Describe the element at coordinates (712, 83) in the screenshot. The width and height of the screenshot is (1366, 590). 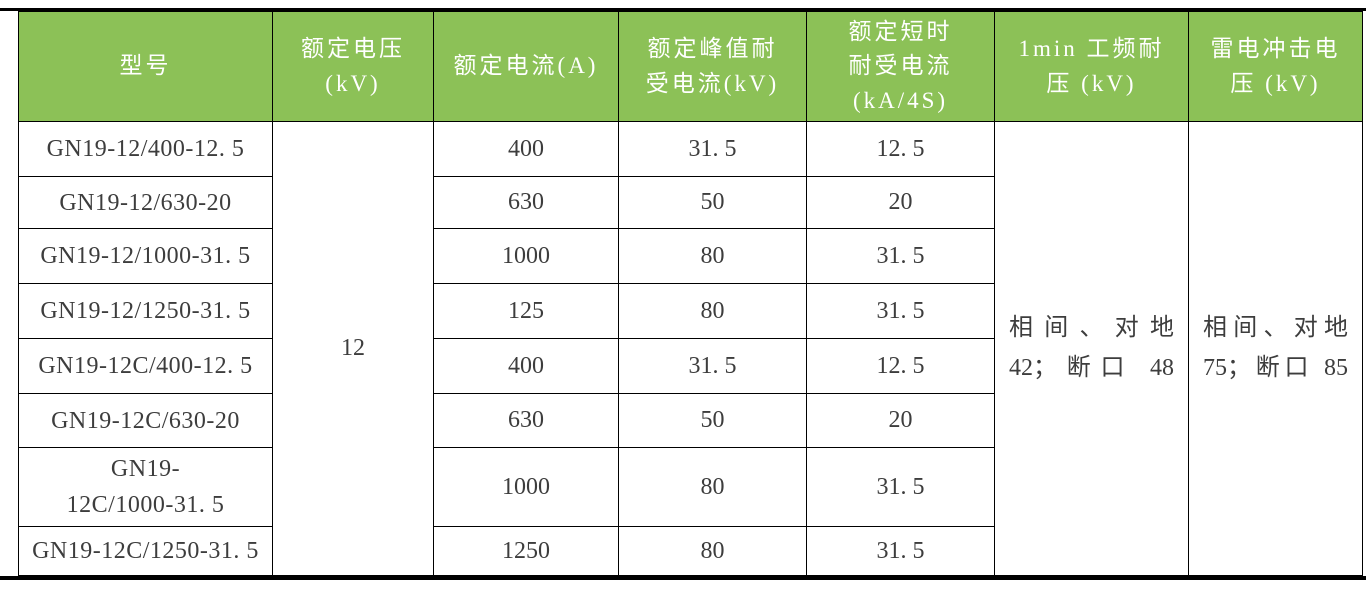
I see `header-label: 受电流(kV)` at that location.